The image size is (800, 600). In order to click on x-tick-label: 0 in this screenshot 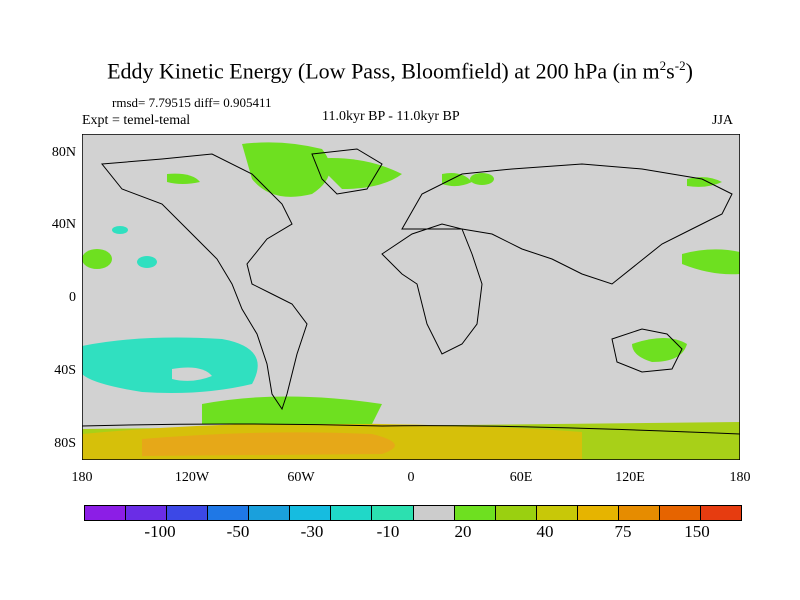, I will do `click(411, 477)`.